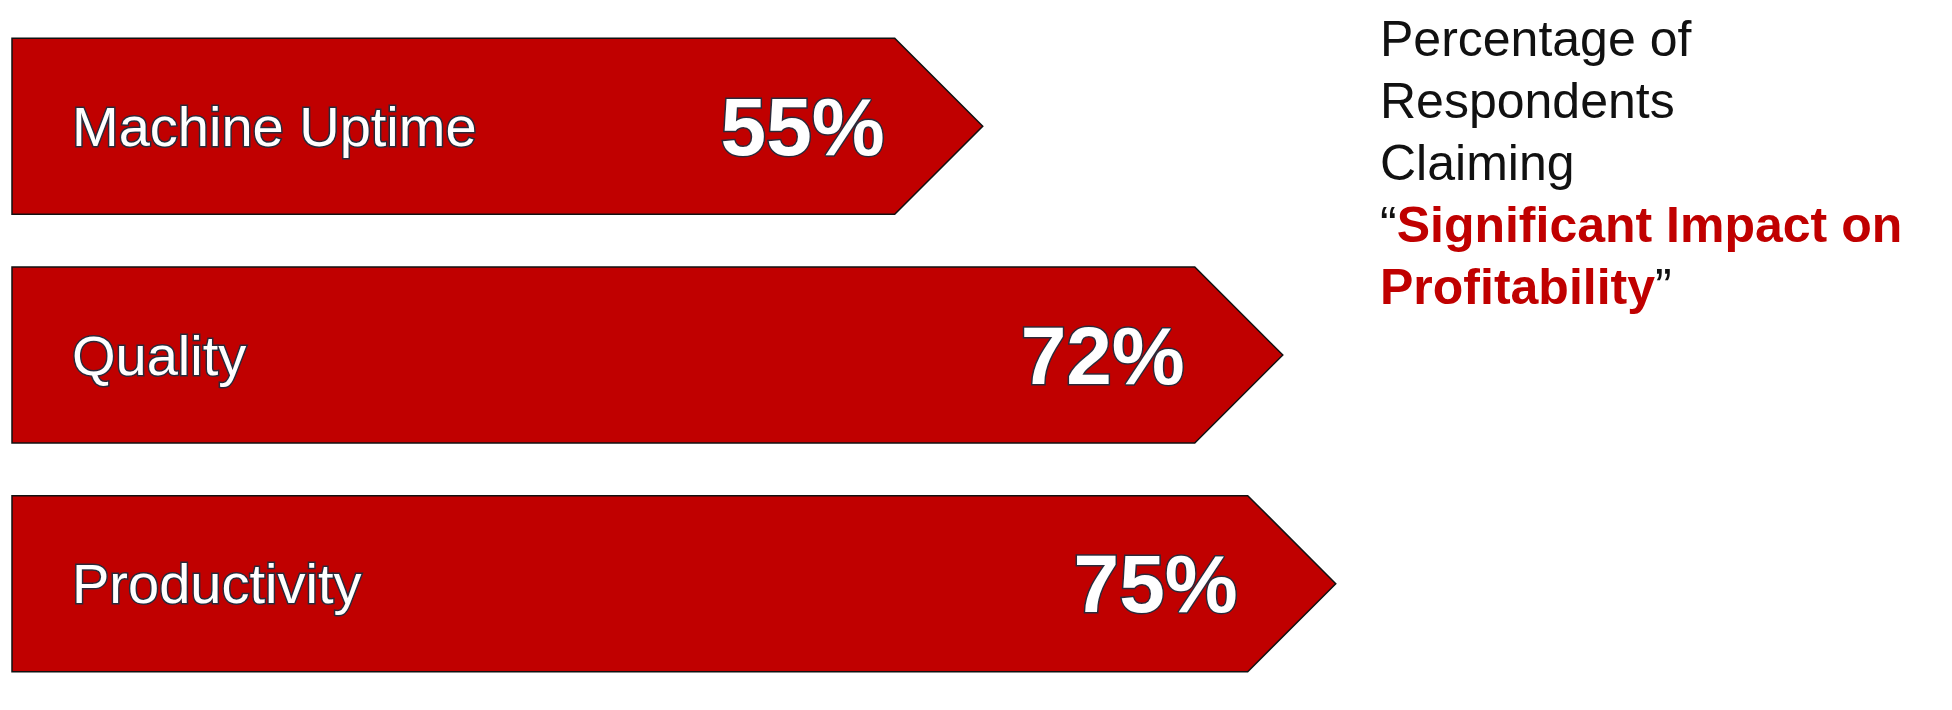 Image resolution: width=1952 pixels, height=710 pixels. I want to click on y-tick-label: Productivity, so click(217, 584).